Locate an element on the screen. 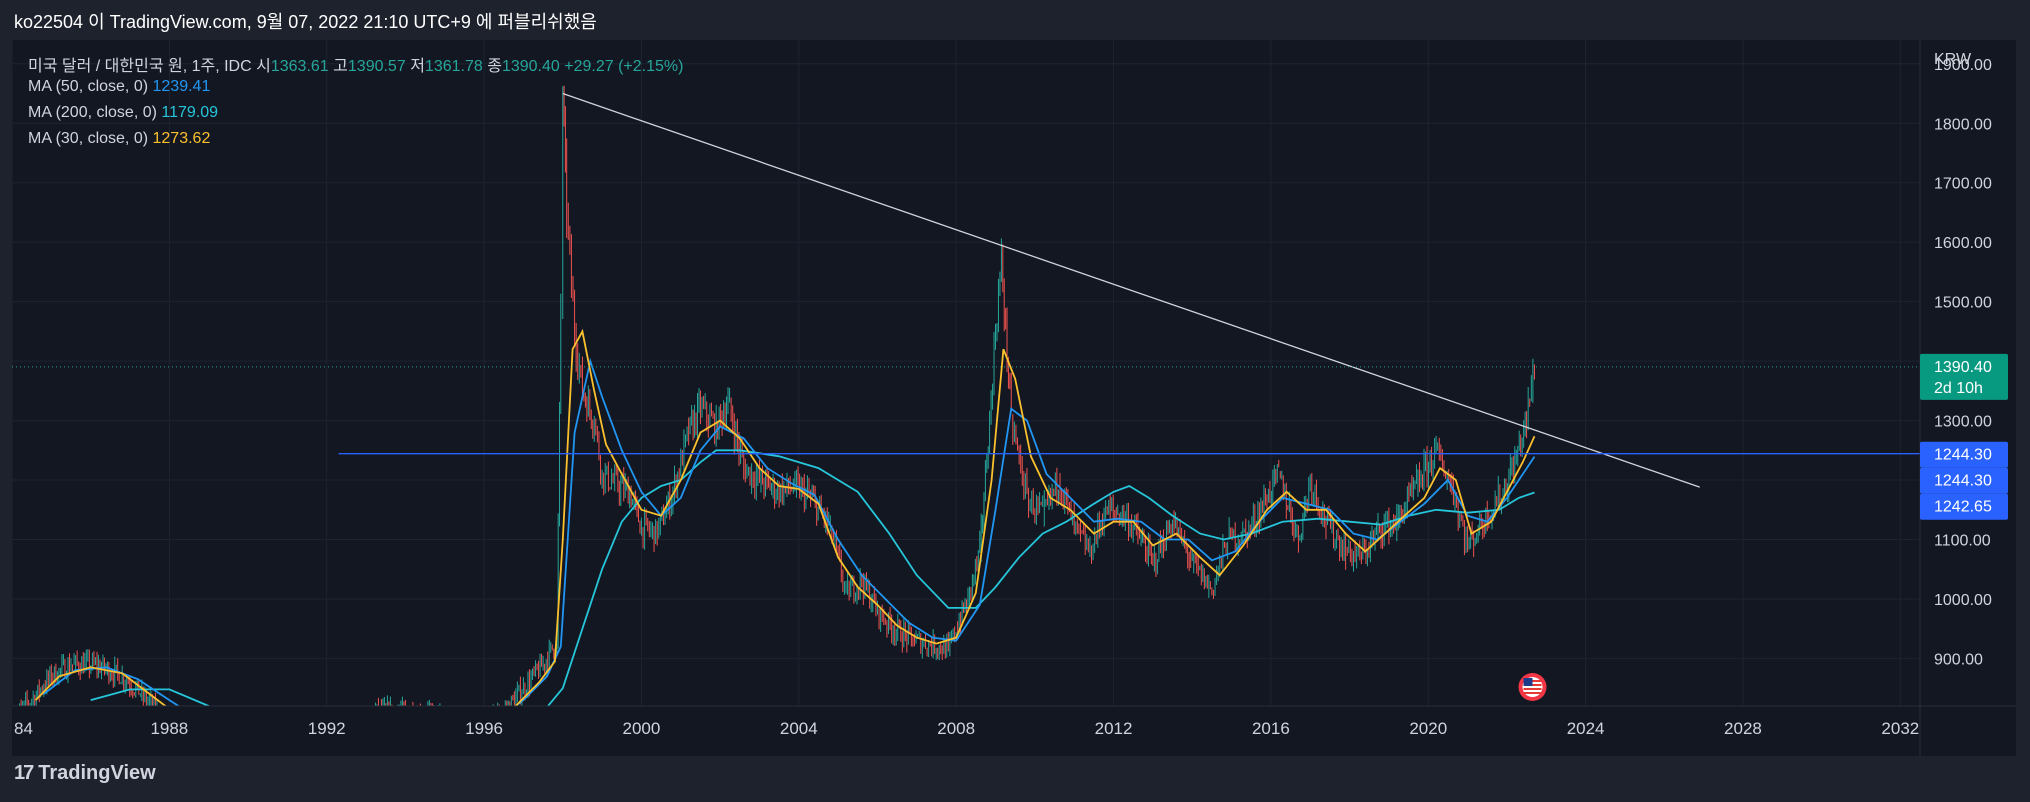 The height and width of the screenshot is (802, 2030). ohlc-low: 저1361.78 is located at coordinates (446, 66).